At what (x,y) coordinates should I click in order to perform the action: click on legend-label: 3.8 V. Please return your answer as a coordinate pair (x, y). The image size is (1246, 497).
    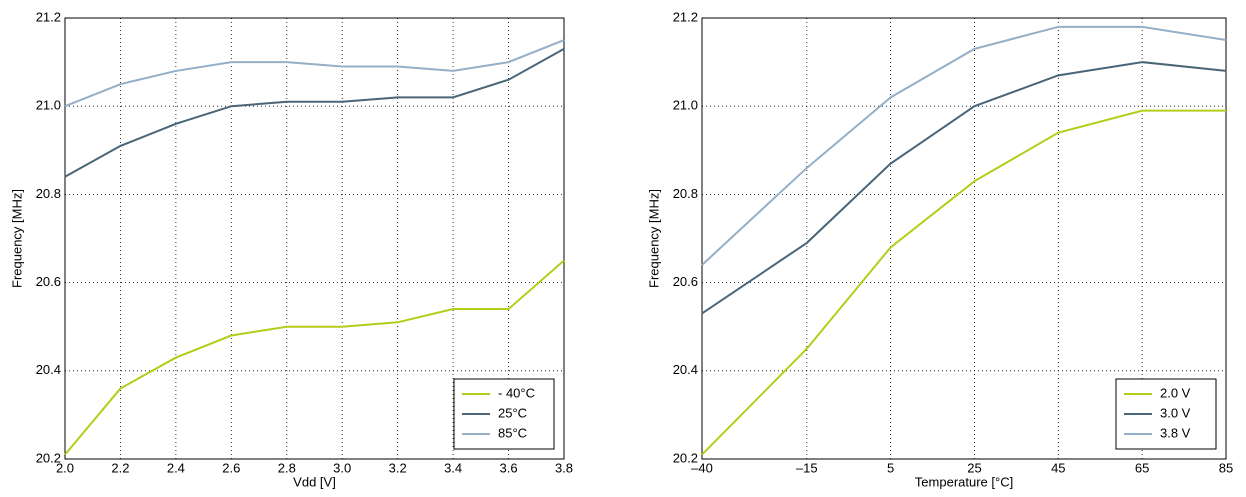
    Looking at the image, I should click on (1175, 432).